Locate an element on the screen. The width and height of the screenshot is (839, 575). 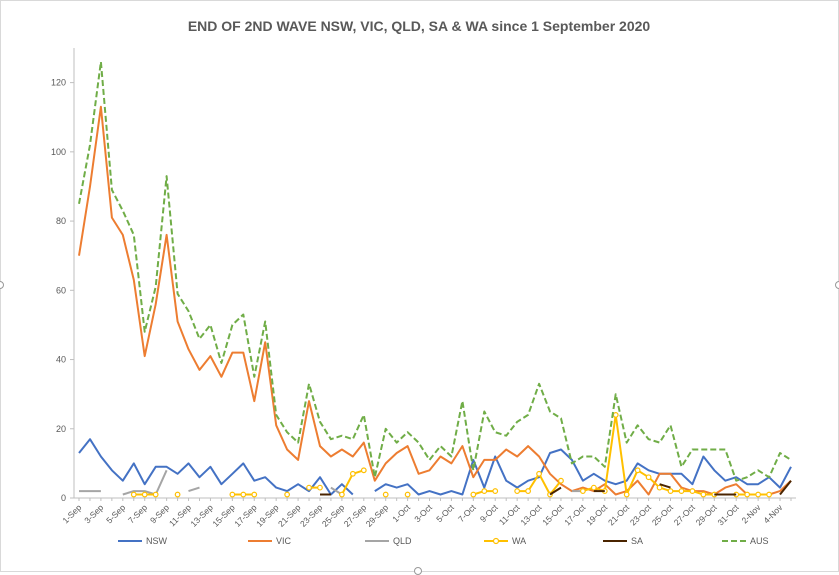
y-tick-label: 80 is located at coordinates (61, 221).